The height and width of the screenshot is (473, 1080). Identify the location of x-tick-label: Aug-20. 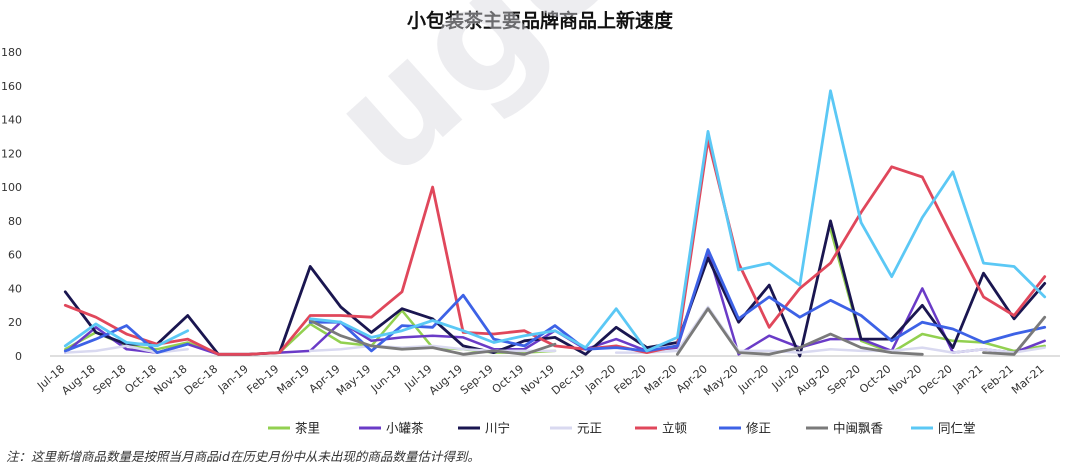
(813, 379).